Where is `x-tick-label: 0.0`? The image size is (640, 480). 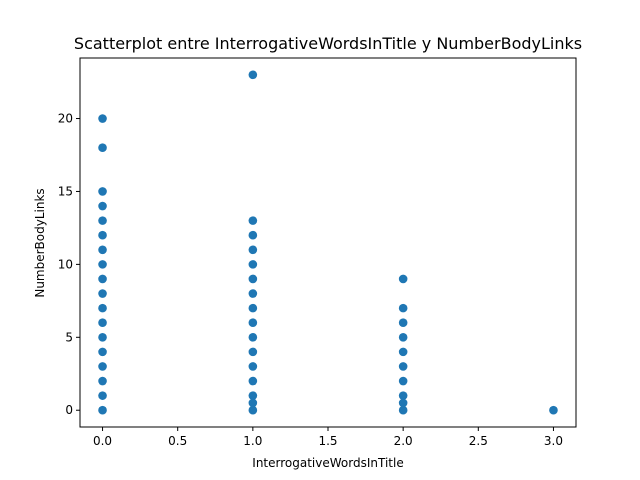
x-tick-label: 0.0 is located at coordinates (102, 441).